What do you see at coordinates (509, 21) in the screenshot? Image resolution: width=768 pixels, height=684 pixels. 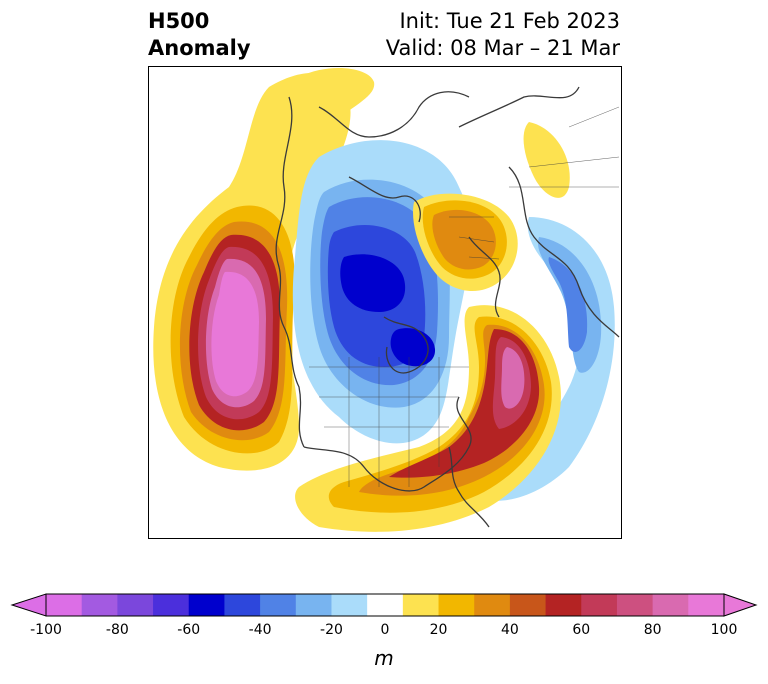 I see `init-date: Init: Tue 21 Feb 2023` at bounding box center [509, 21].